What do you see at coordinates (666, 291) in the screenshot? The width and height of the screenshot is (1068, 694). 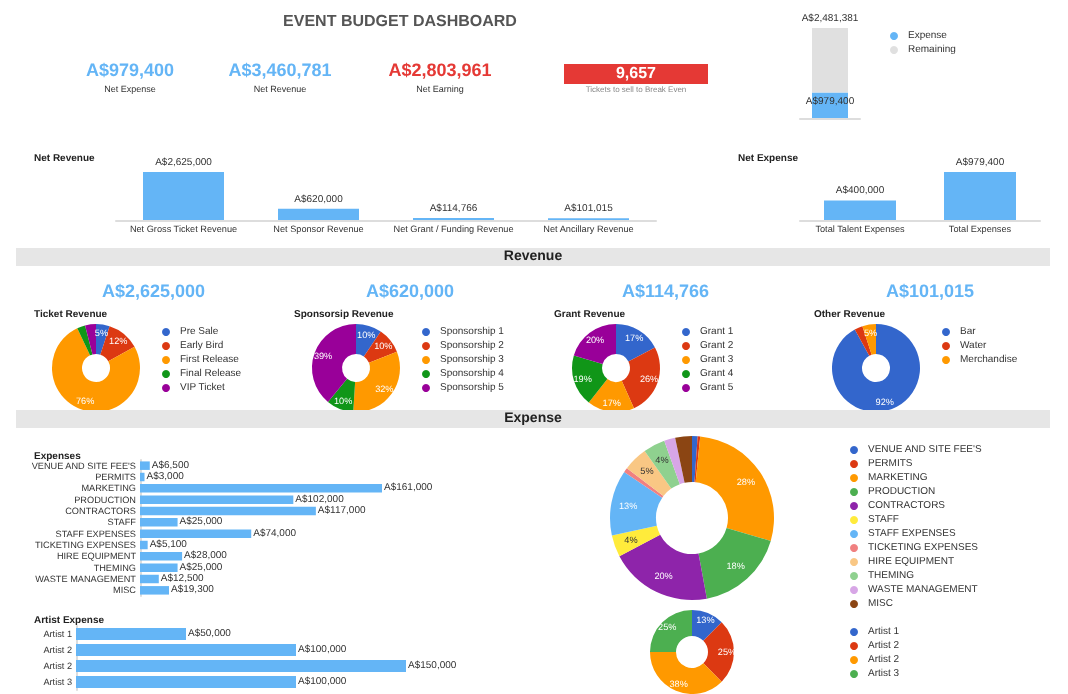 I see `chart-subtitle: A$114,766` at bounding box center [666, 291].